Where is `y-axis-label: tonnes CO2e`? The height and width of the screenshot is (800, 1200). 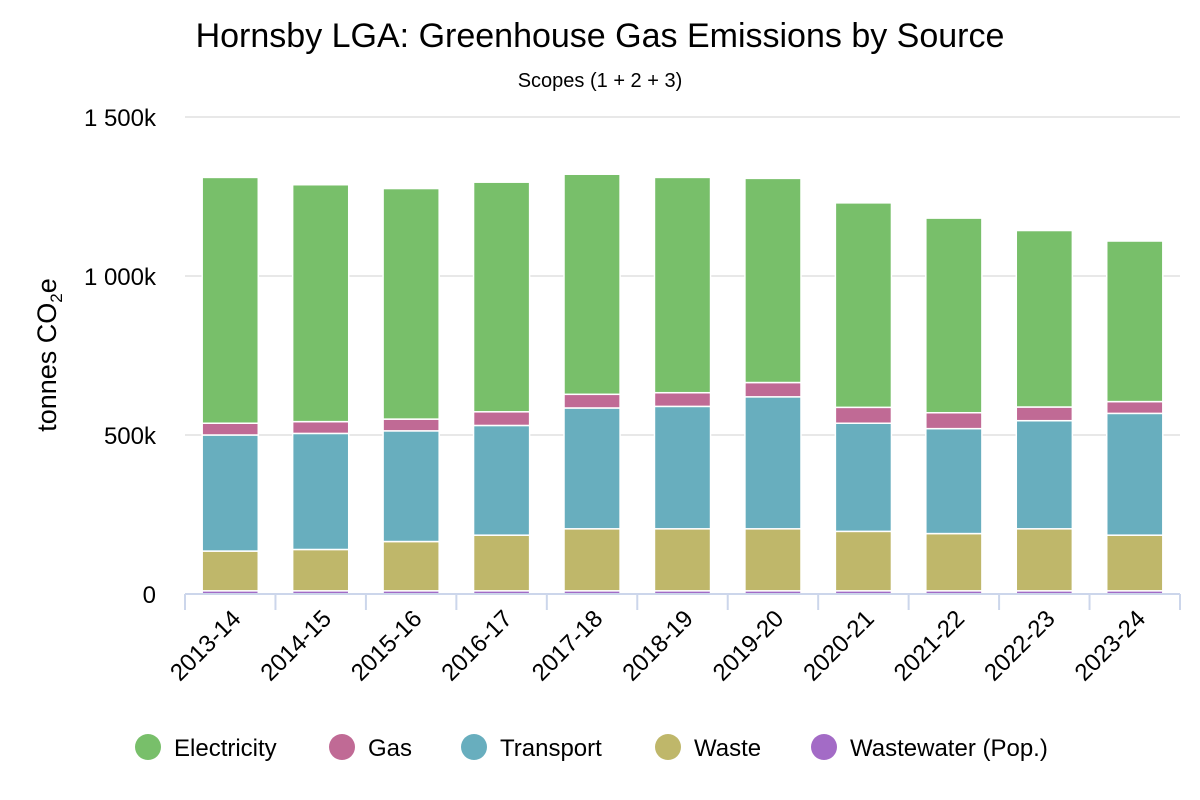 y-axis-label: tonnes CO2e is located at coordinates (49, 355).